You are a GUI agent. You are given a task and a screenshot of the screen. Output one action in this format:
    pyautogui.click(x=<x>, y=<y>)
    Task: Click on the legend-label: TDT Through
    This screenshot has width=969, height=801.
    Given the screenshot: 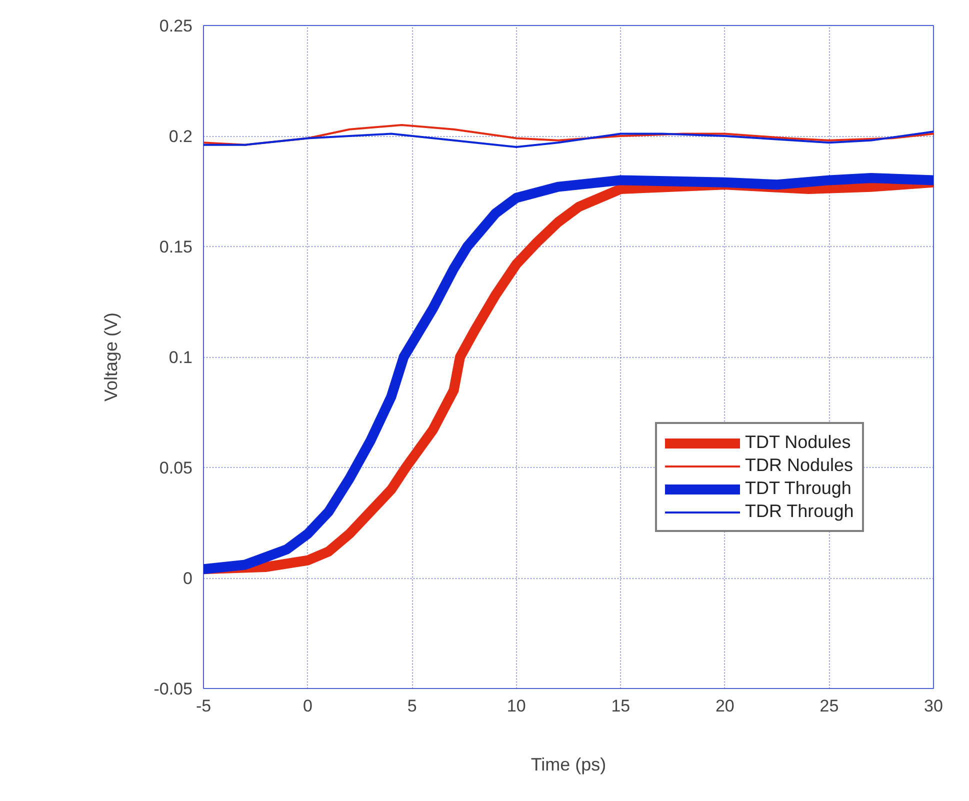 What is the action you would take?
    pyautogui.click(x=798, y=488)
    